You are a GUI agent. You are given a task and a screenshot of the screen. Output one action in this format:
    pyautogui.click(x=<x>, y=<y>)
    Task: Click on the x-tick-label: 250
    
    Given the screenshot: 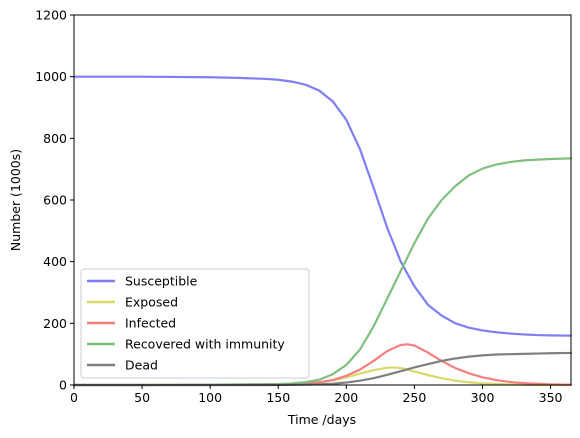 What is the action you would take?
    pyautogui.click(x=414, y=397)
    